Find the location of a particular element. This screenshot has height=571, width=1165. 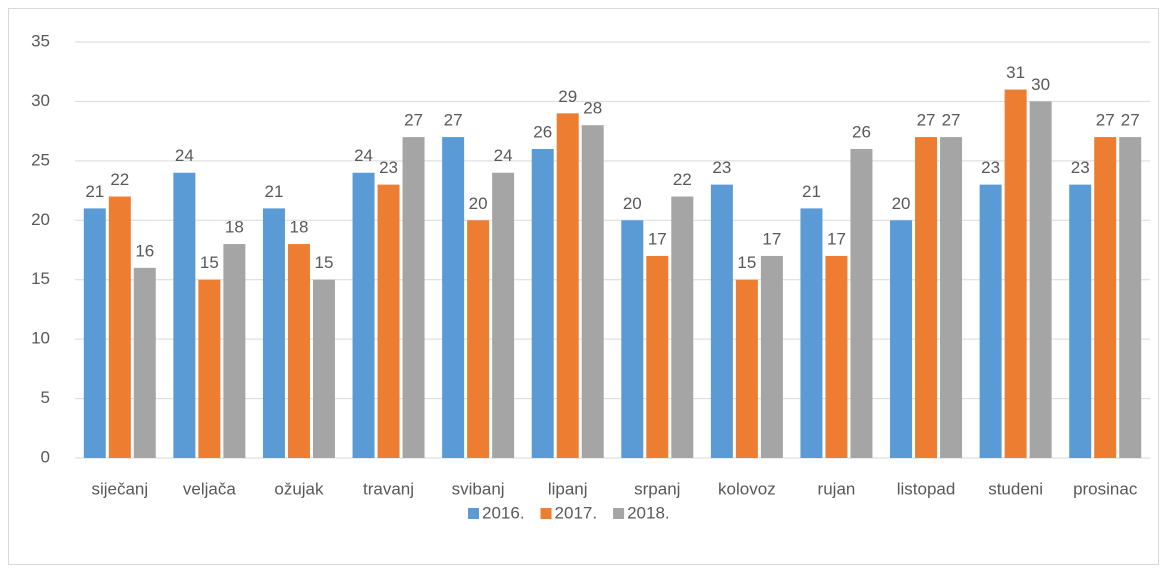

y-tick-label: 25 is located at coordinates (40, 159).